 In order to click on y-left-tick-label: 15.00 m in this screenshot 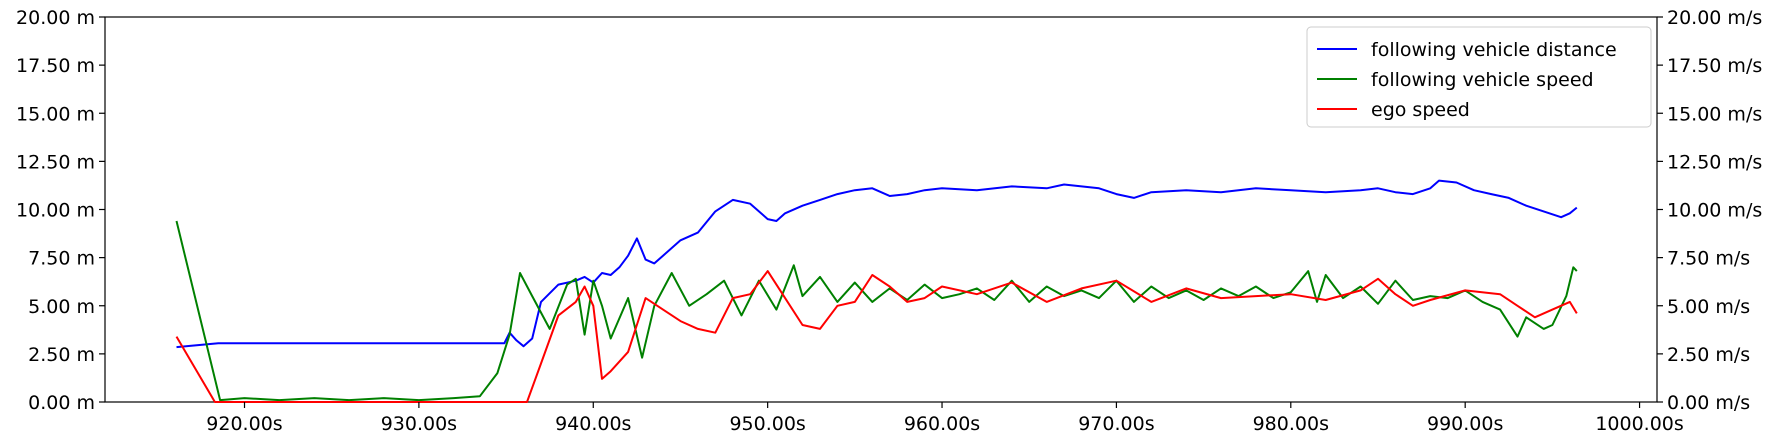, I will do `click(55, 114)`.